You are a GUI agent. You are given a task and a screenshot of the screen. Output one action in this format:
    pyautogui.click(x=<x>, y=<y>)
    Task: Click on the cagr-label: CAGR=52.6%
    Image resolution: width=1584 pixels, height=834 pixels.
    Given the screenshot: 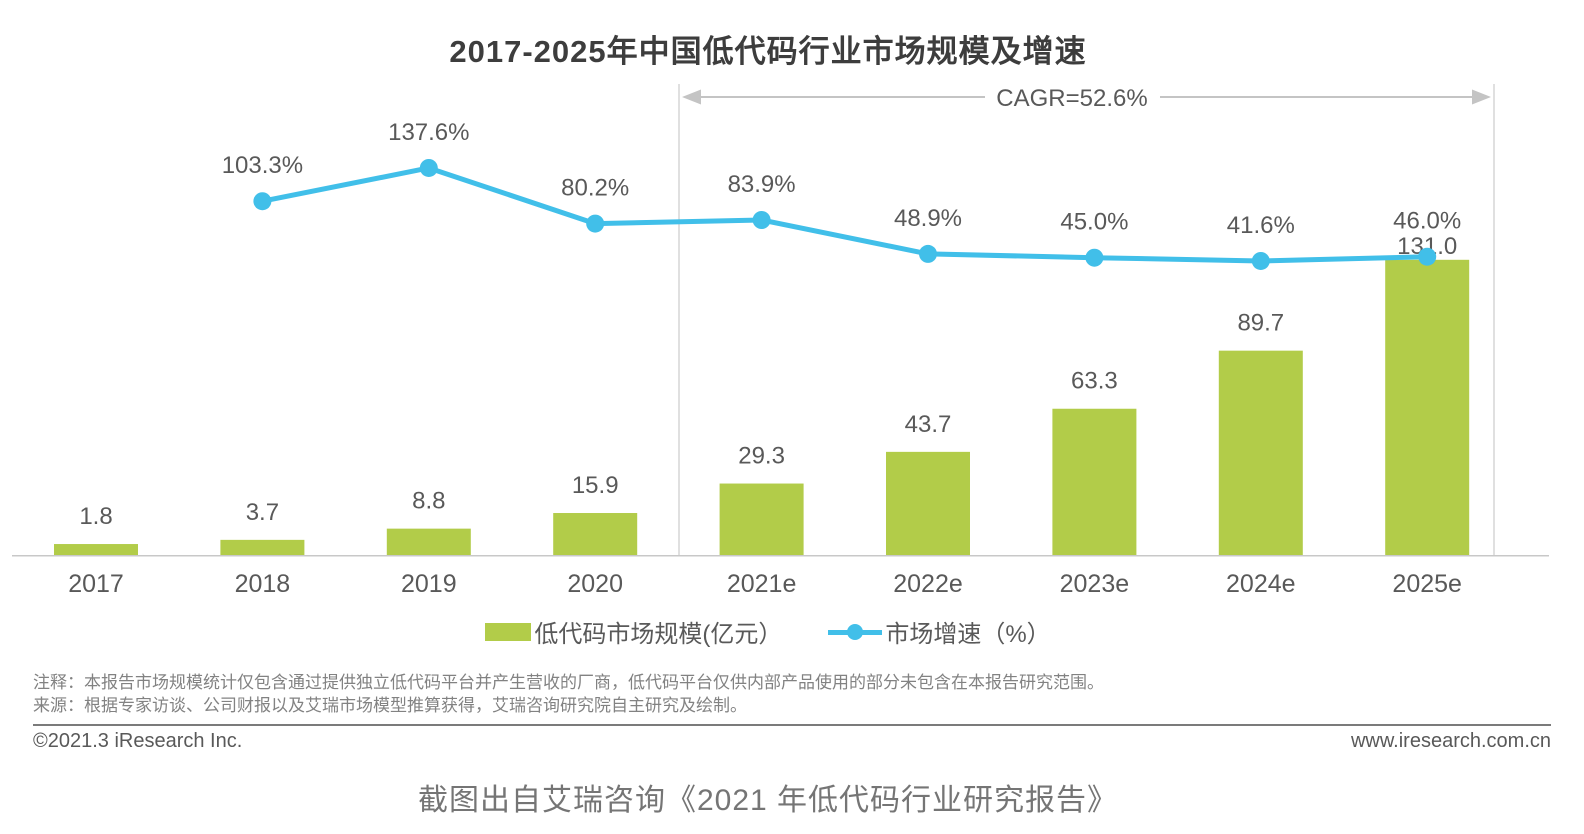 What is the action you would take?
    pyautogui.click(x=1071, y=98)
    